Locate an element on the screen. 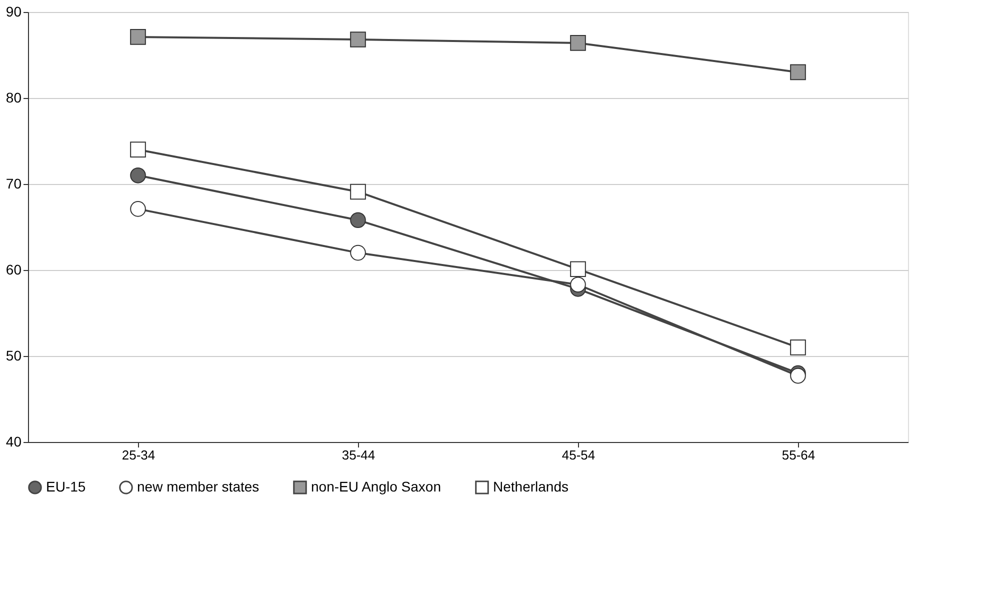  x-tick-label: 55-64 is located at coordinates (799, 455).